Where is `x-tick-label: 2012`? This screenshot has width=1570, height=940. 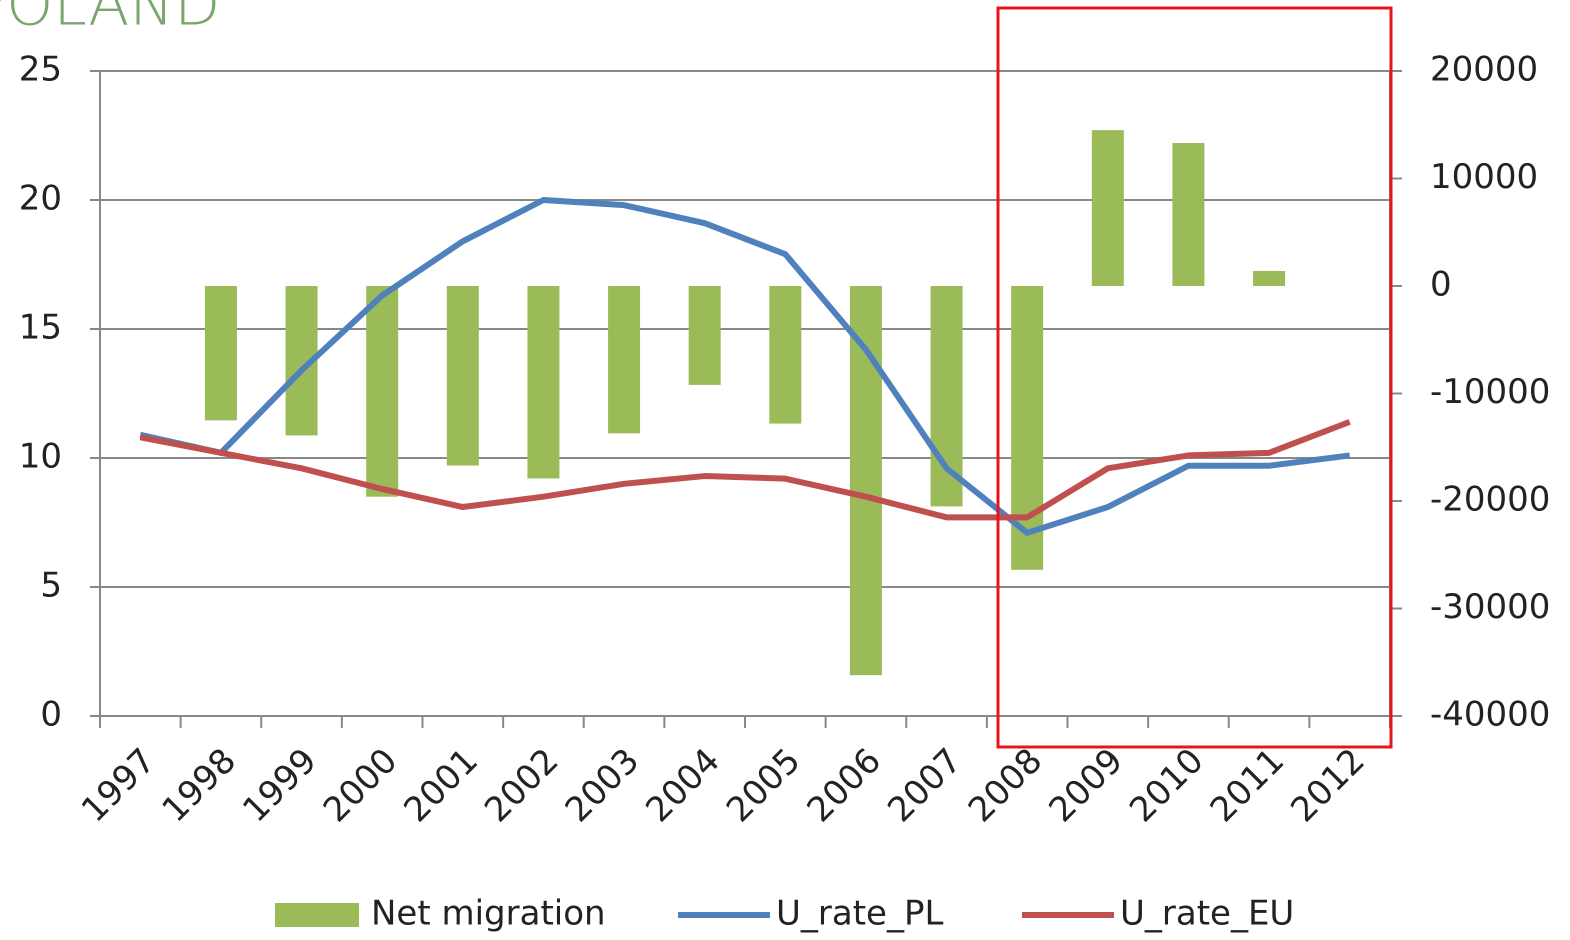 x-tick-label: 2012 is located at coordinates (1327, 785).